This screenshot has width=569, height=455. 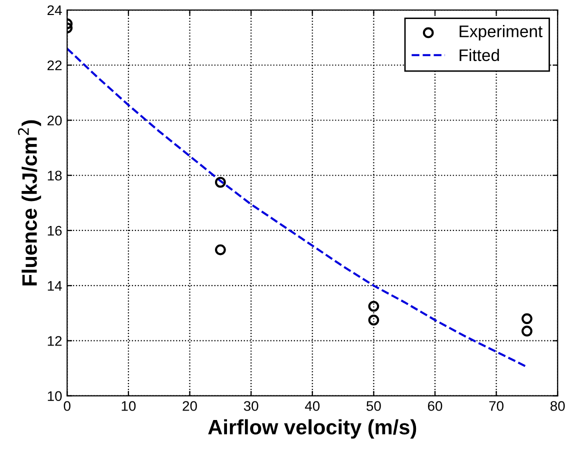 I want to click on legend-label: Experiment, so click(x=501, y=33).